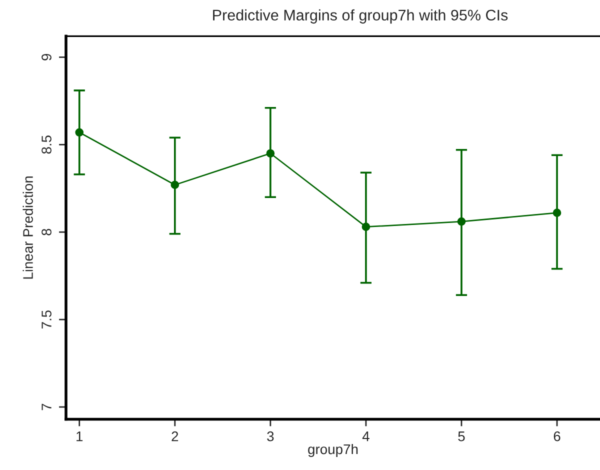 The width and height of the screenshot is (600, 470). What do you see at coordinates (47, 57) in the screenshot?
I see `y-tick-label: 9` at bounding box center [47, 57].